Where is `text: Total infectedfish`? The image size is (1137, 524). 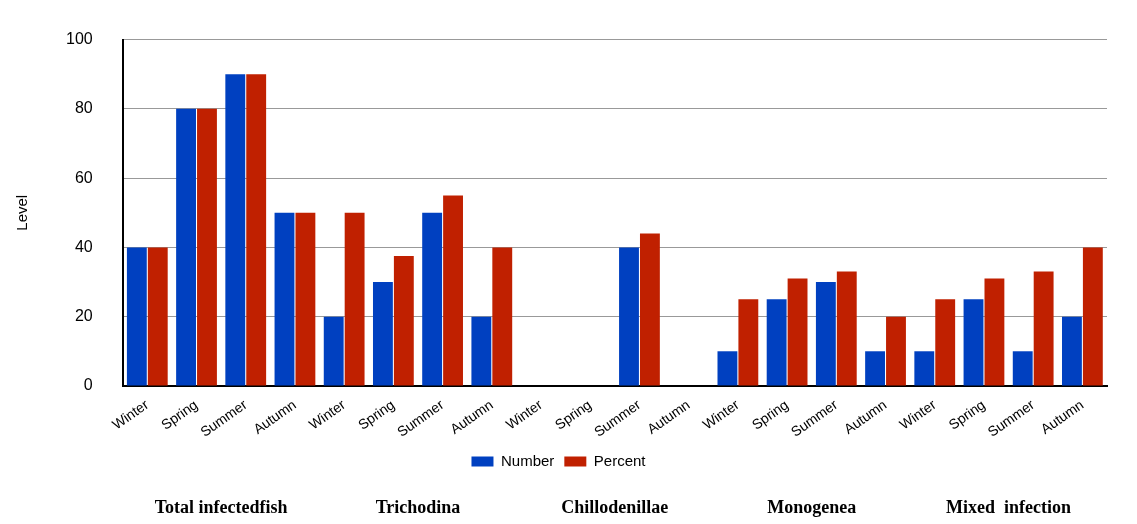 text: Total infectedfish is located at coordinates (221, 506).